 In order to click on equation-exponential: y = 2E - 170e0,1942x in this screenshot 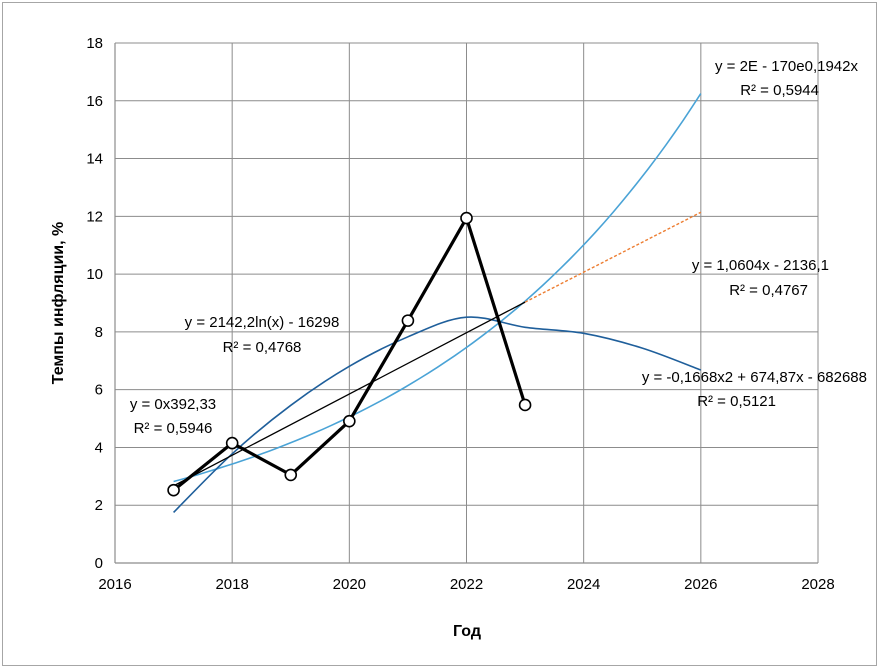, I will do `click(787, 66)`.